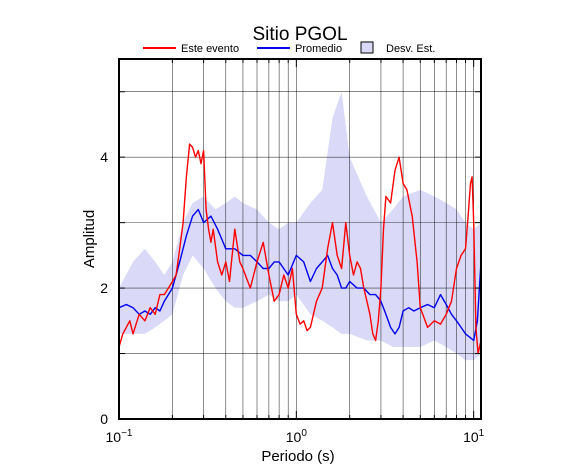 This screenshot has height=475, width=586. I want to click on x-axis-label: Periodo (s), so click(297, 456).